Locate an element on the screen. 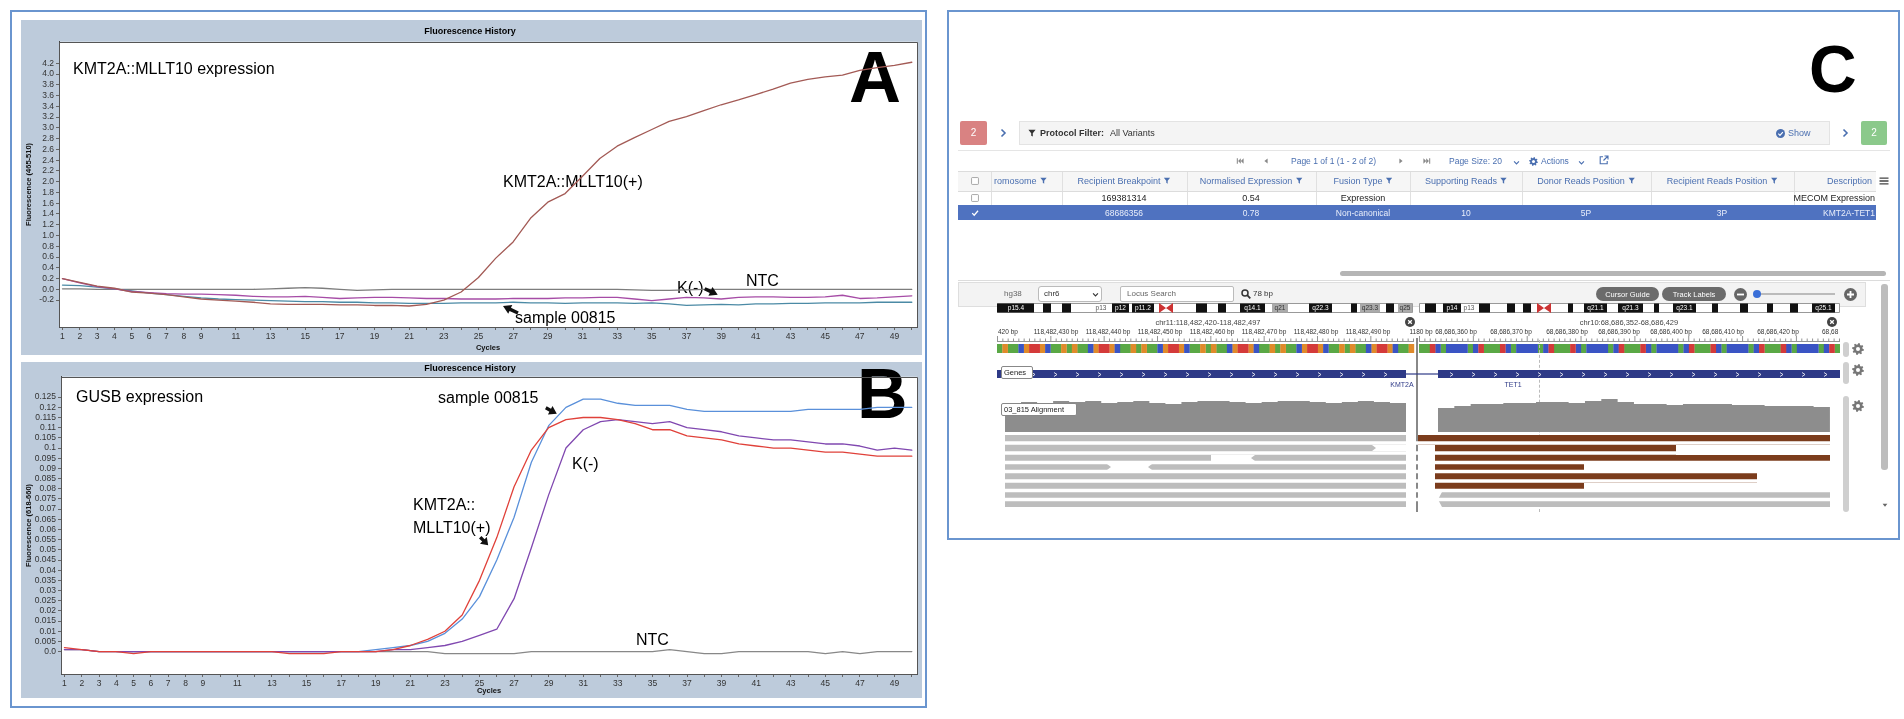  y-tick-label: 2.6 is located at coordinates (48, 148).